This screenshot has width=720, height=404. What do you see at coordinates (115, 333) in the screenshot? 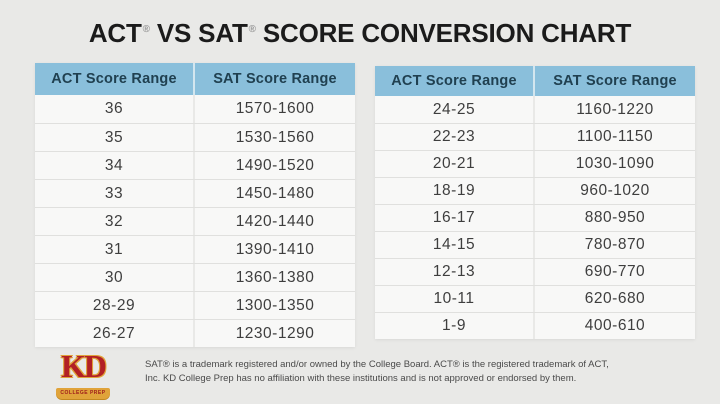
I see `act-score-cell: 26-27` at bounding box center [115, 333].